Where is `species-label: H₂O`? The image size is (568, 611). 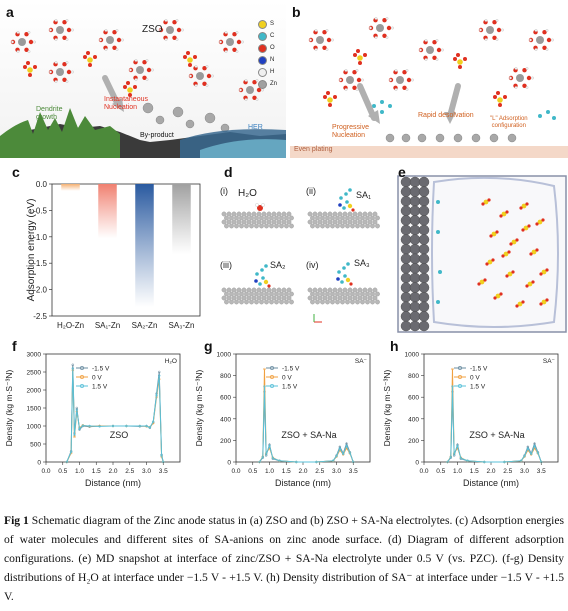 species-label: H₂O is located at coordinates (171, 361).